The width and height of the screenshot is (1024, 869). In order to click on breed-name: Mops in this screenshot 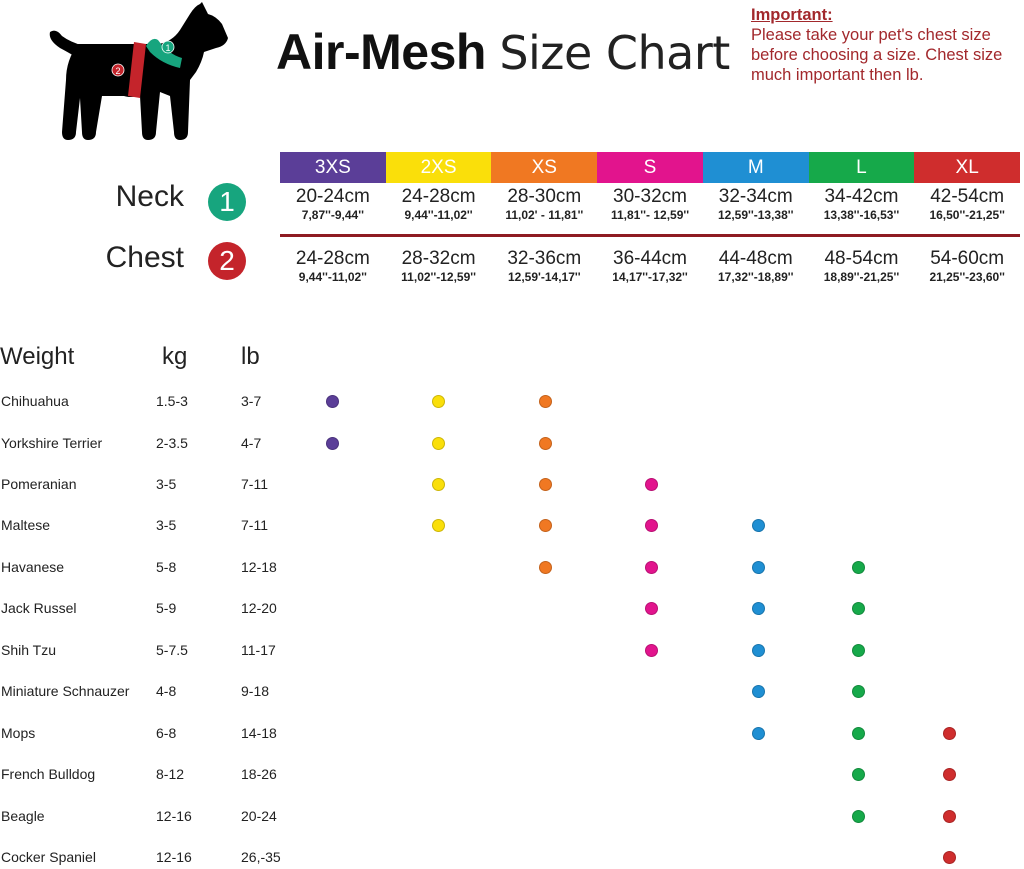, I will do `click(18, 733)`.